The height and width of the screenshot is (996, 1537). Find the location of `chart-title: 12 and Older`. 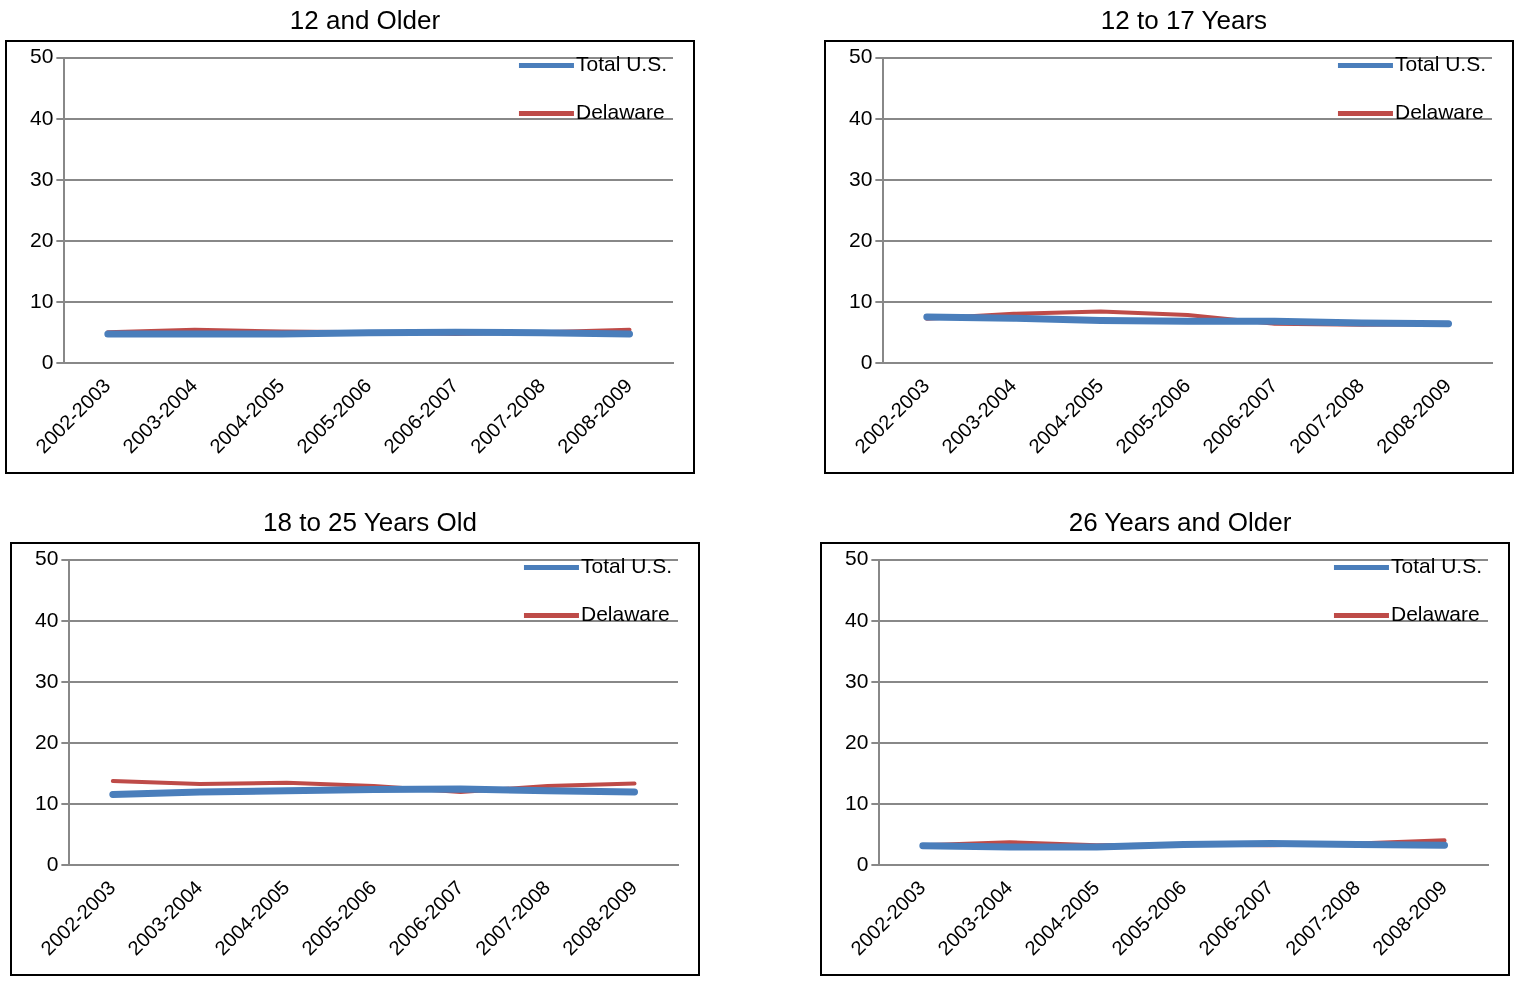

chart-title: 12 and Older is located at coordinates (365, 20).